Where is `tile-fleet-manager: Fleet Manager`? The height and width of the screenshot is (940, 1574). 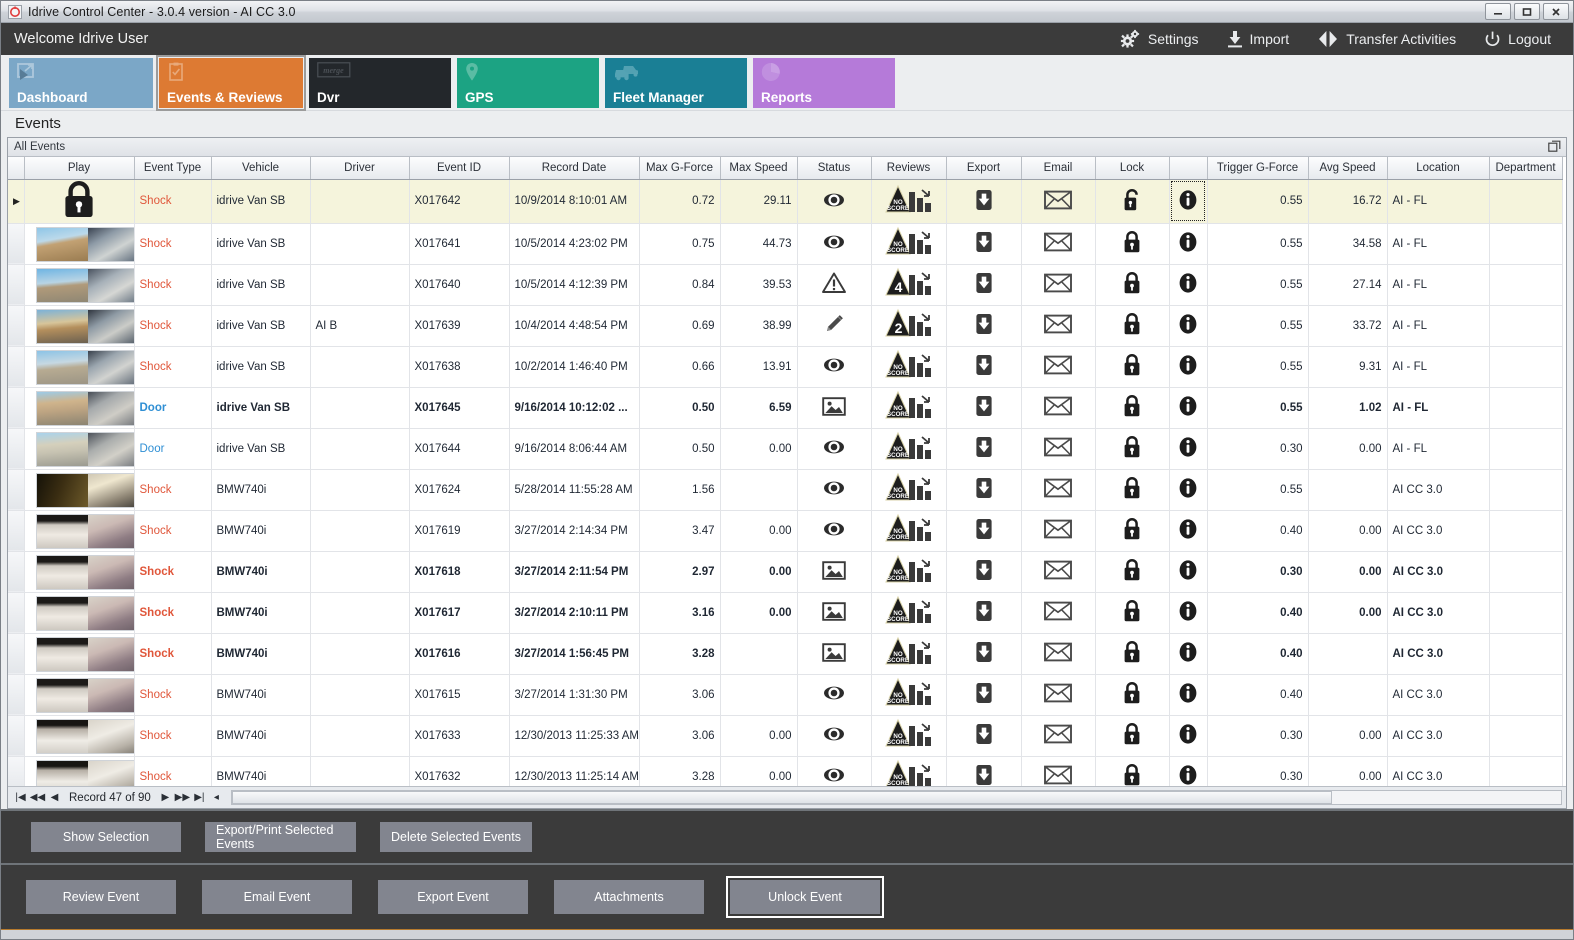
tile-fleet-manager: Fleet Manager is located at coordinates (676, 83).